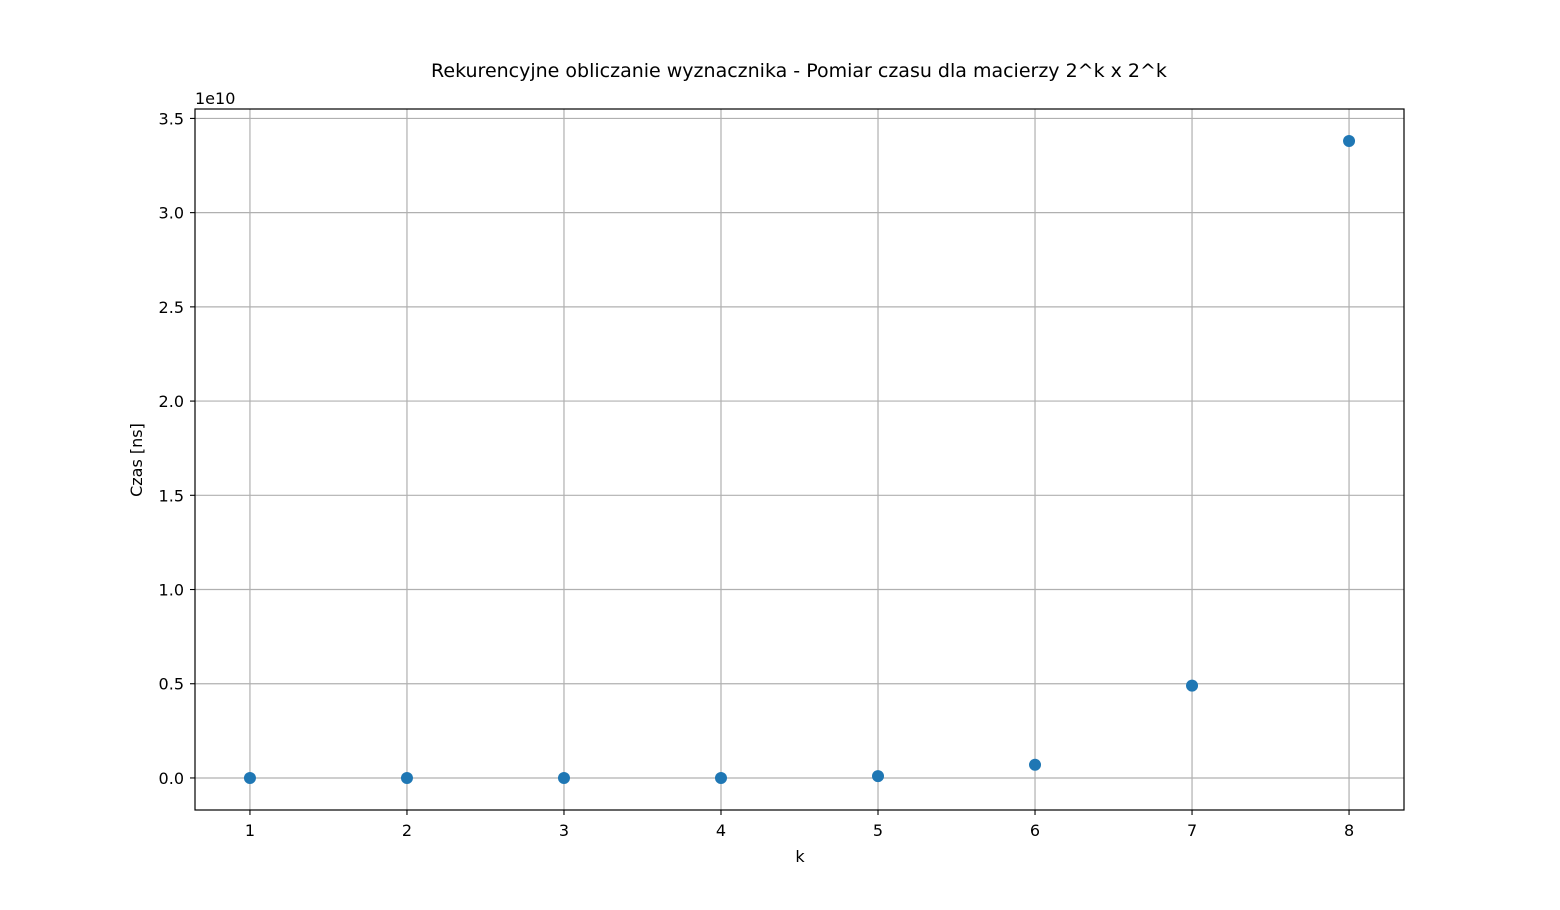 The height and width of the screenshot is (910, 1560). What do you see at coordinates (721, 830) in the screenshot?
I see `x-tick-label: 4` at bounding box center [721, 830].